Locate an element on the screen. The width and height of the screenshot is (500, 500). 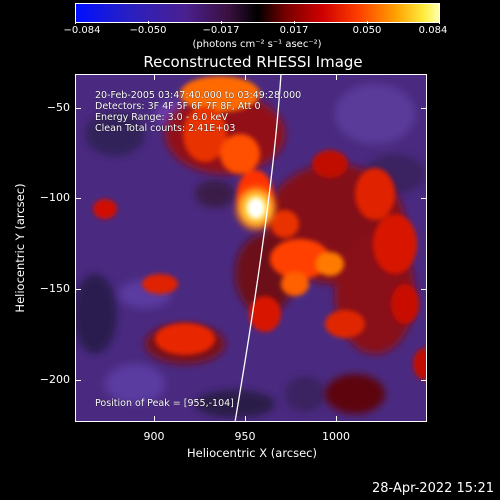
colorbar is located at coordinates (257, 13).